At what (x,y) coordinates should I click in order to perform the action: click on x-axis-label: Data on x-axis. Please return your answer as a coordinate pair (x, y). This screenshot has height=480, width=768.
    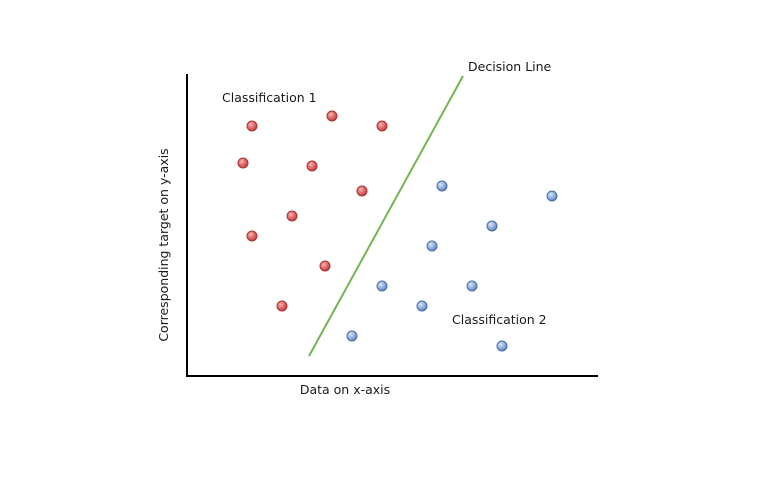
    Looking at the image, I should click on (345, 389).